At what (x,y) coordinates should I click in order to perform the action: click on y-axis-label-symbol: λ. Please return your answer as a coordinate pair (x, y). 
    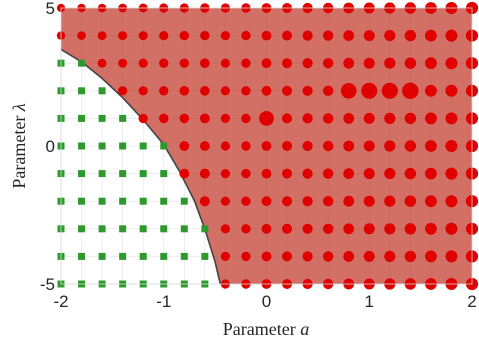
    Looking at the image, I should click on (19, 107).